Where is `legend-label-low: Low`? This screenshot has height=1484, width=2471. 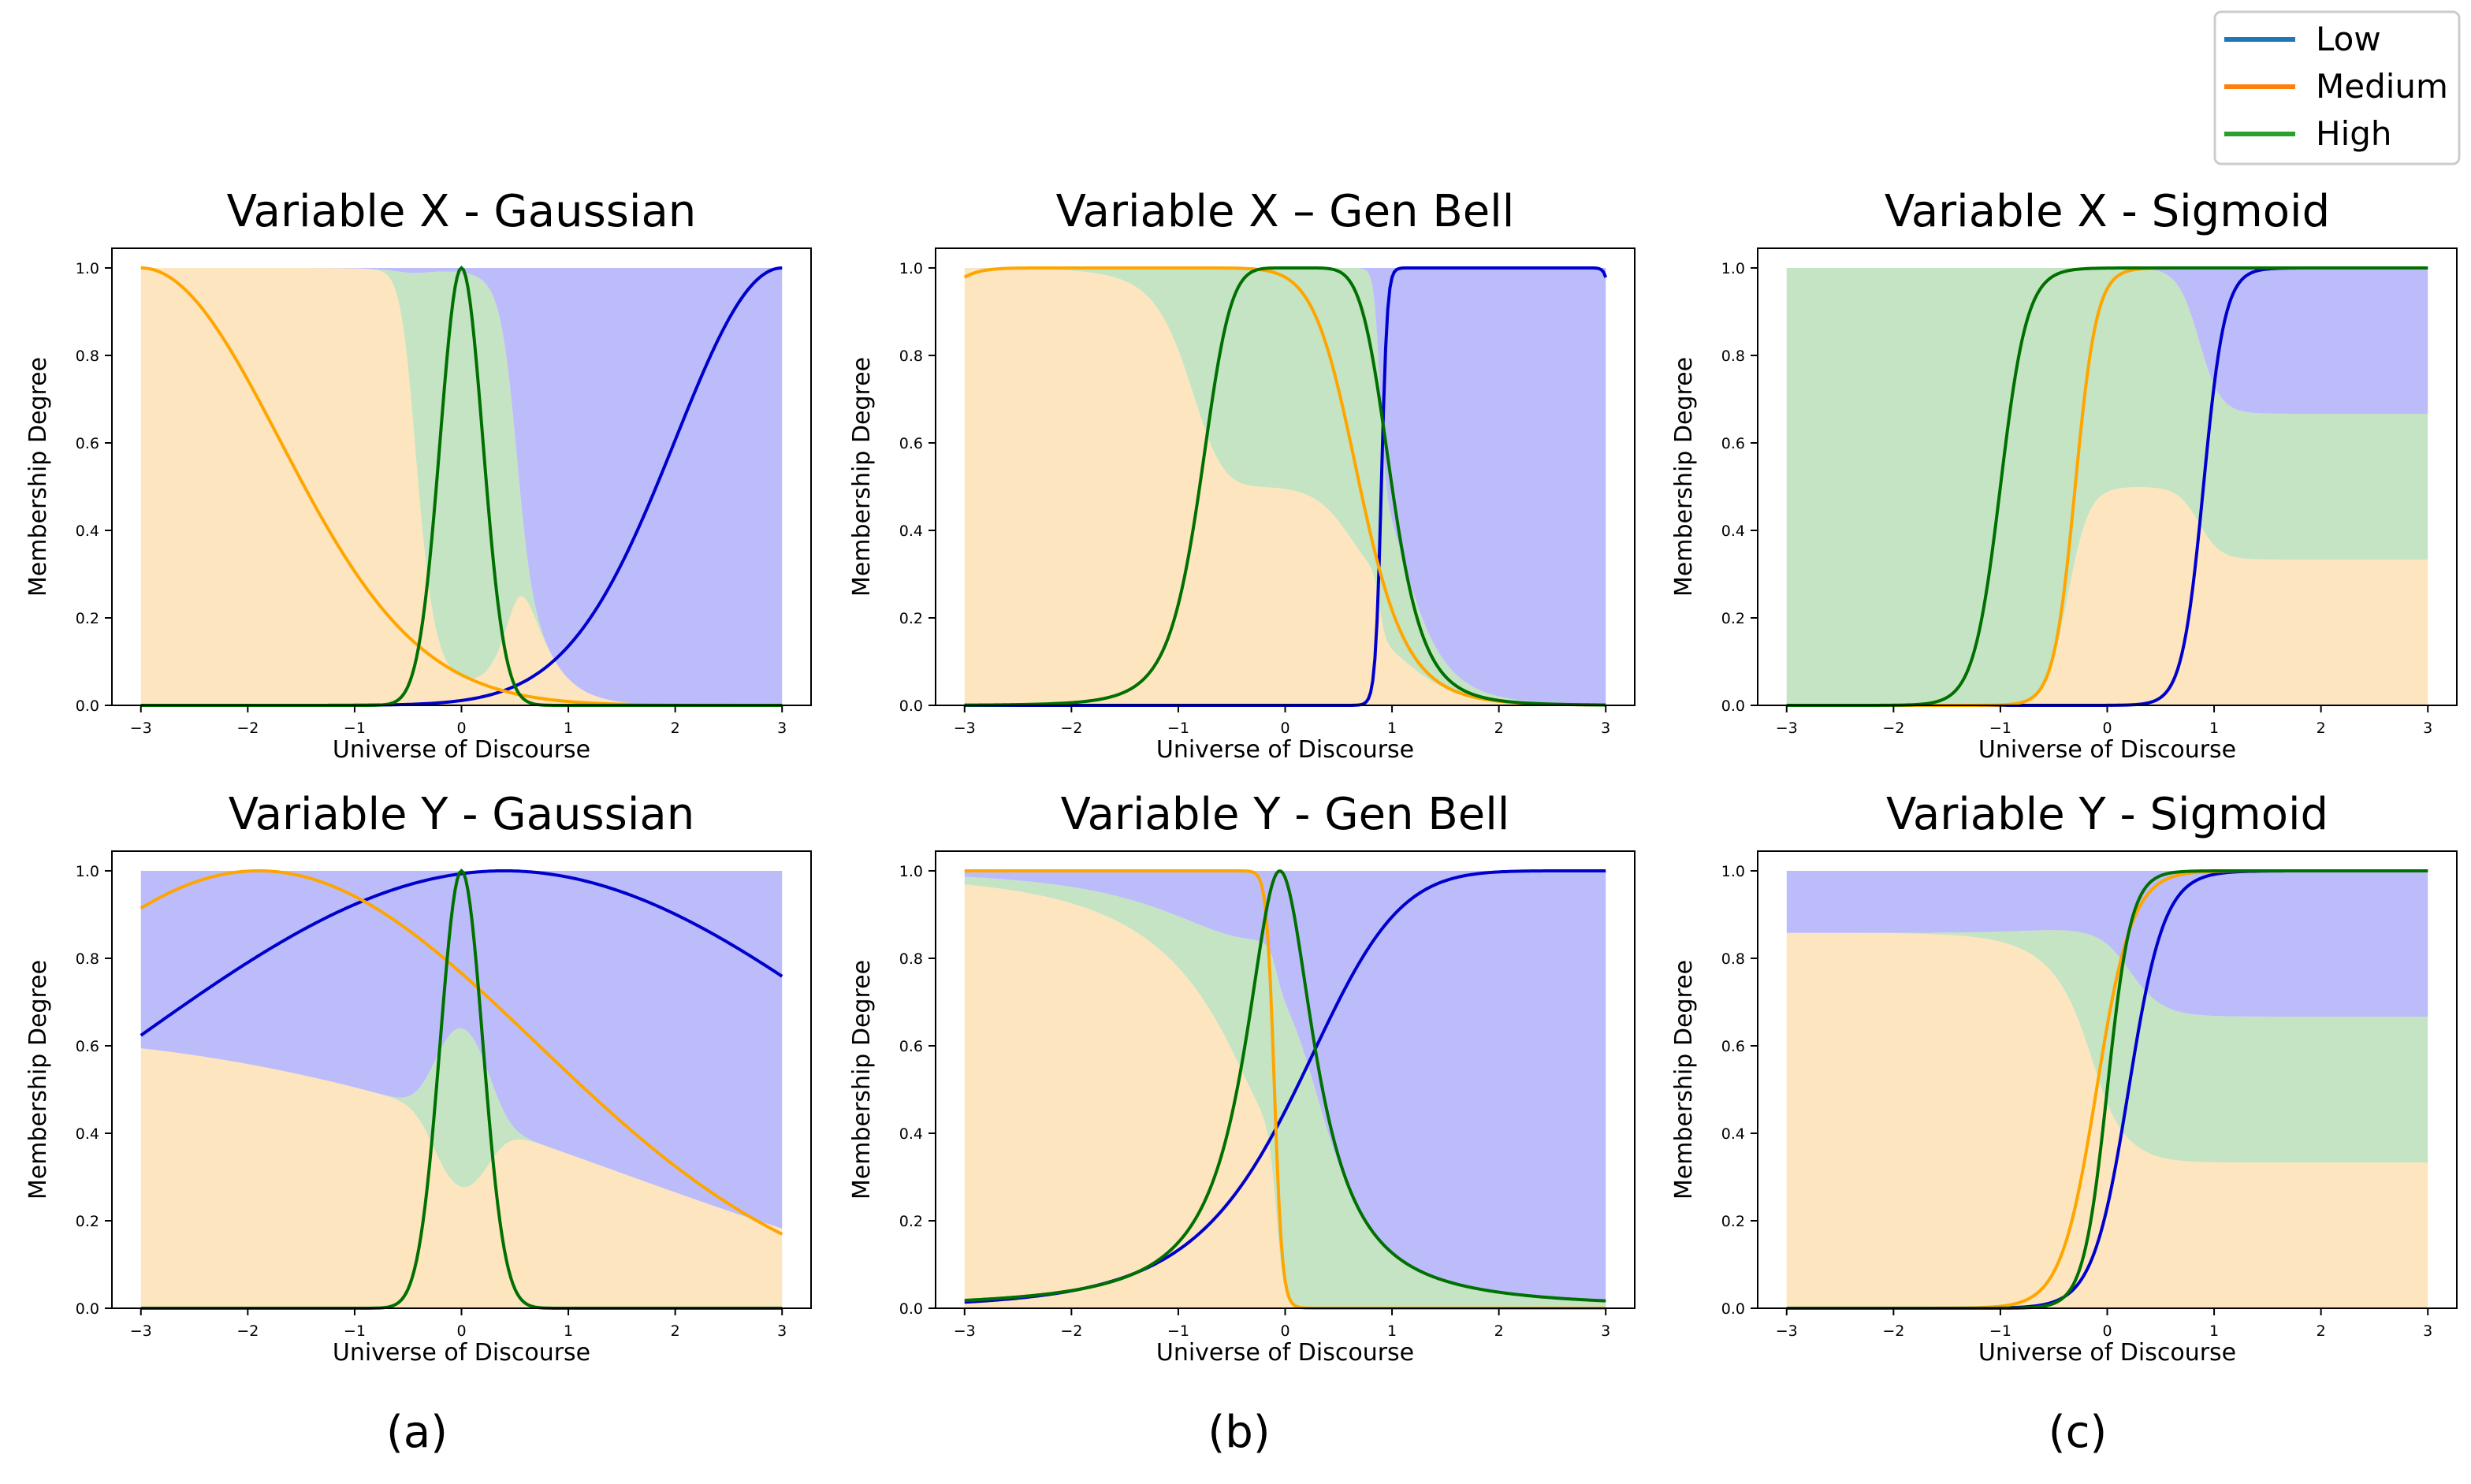
legend-label-low: Low is located at coordinates (2348, 39).